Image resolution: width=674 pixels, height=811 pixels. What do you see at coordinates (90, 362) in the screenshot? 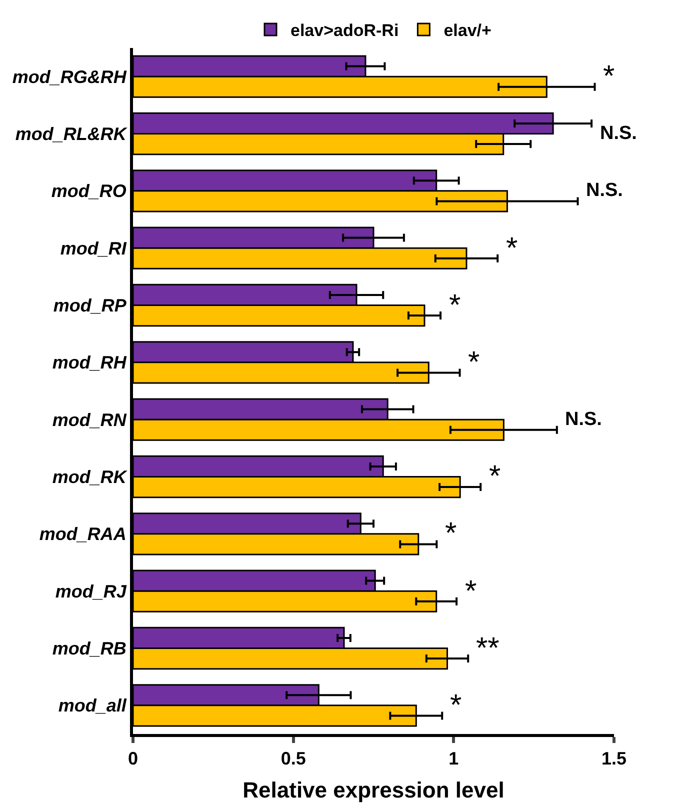
I see `y-tick-label: mod_RH` at bounding box center [90, 362].